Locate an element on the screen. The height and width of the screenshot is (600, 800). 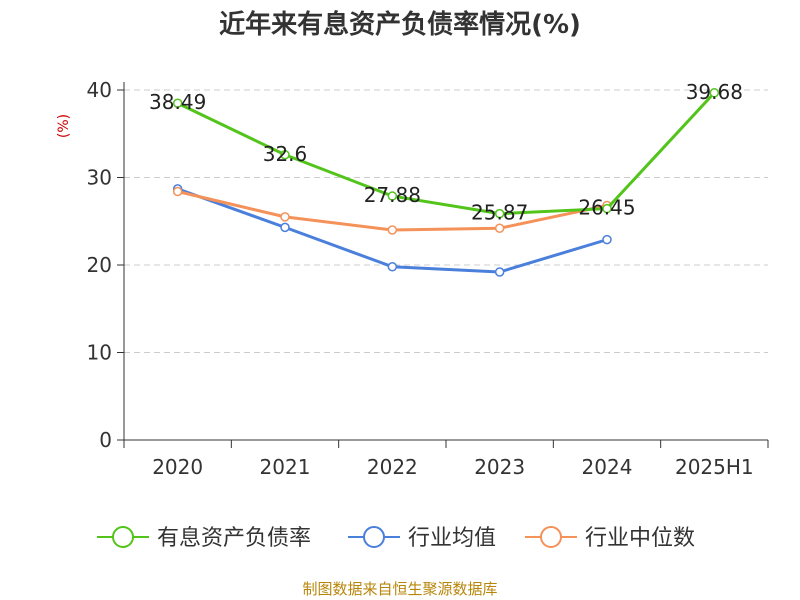
x-tick-label: 2020 is located at coordinates (177, 467).